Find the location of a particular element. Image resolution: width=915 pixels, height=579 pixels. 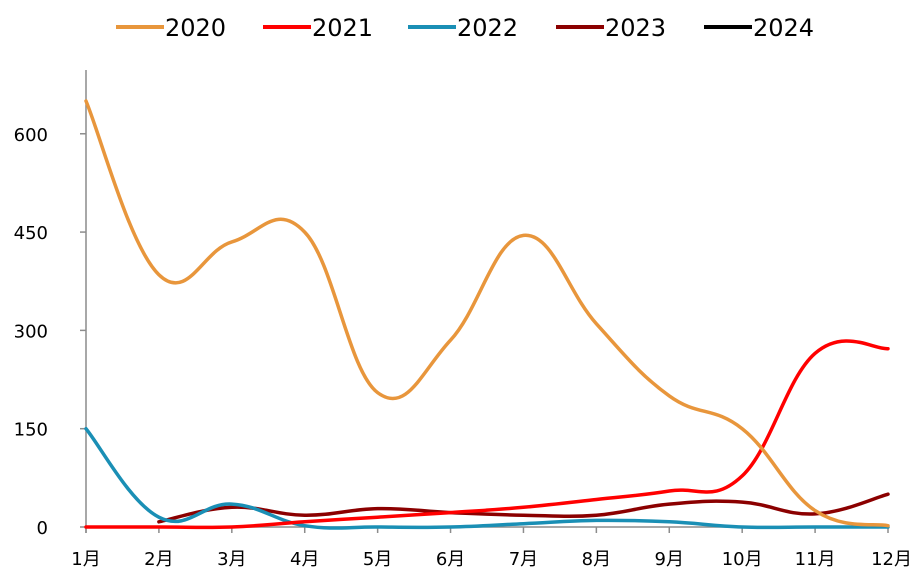

y-tick-label: 600 is located at coordinates (31, 135).